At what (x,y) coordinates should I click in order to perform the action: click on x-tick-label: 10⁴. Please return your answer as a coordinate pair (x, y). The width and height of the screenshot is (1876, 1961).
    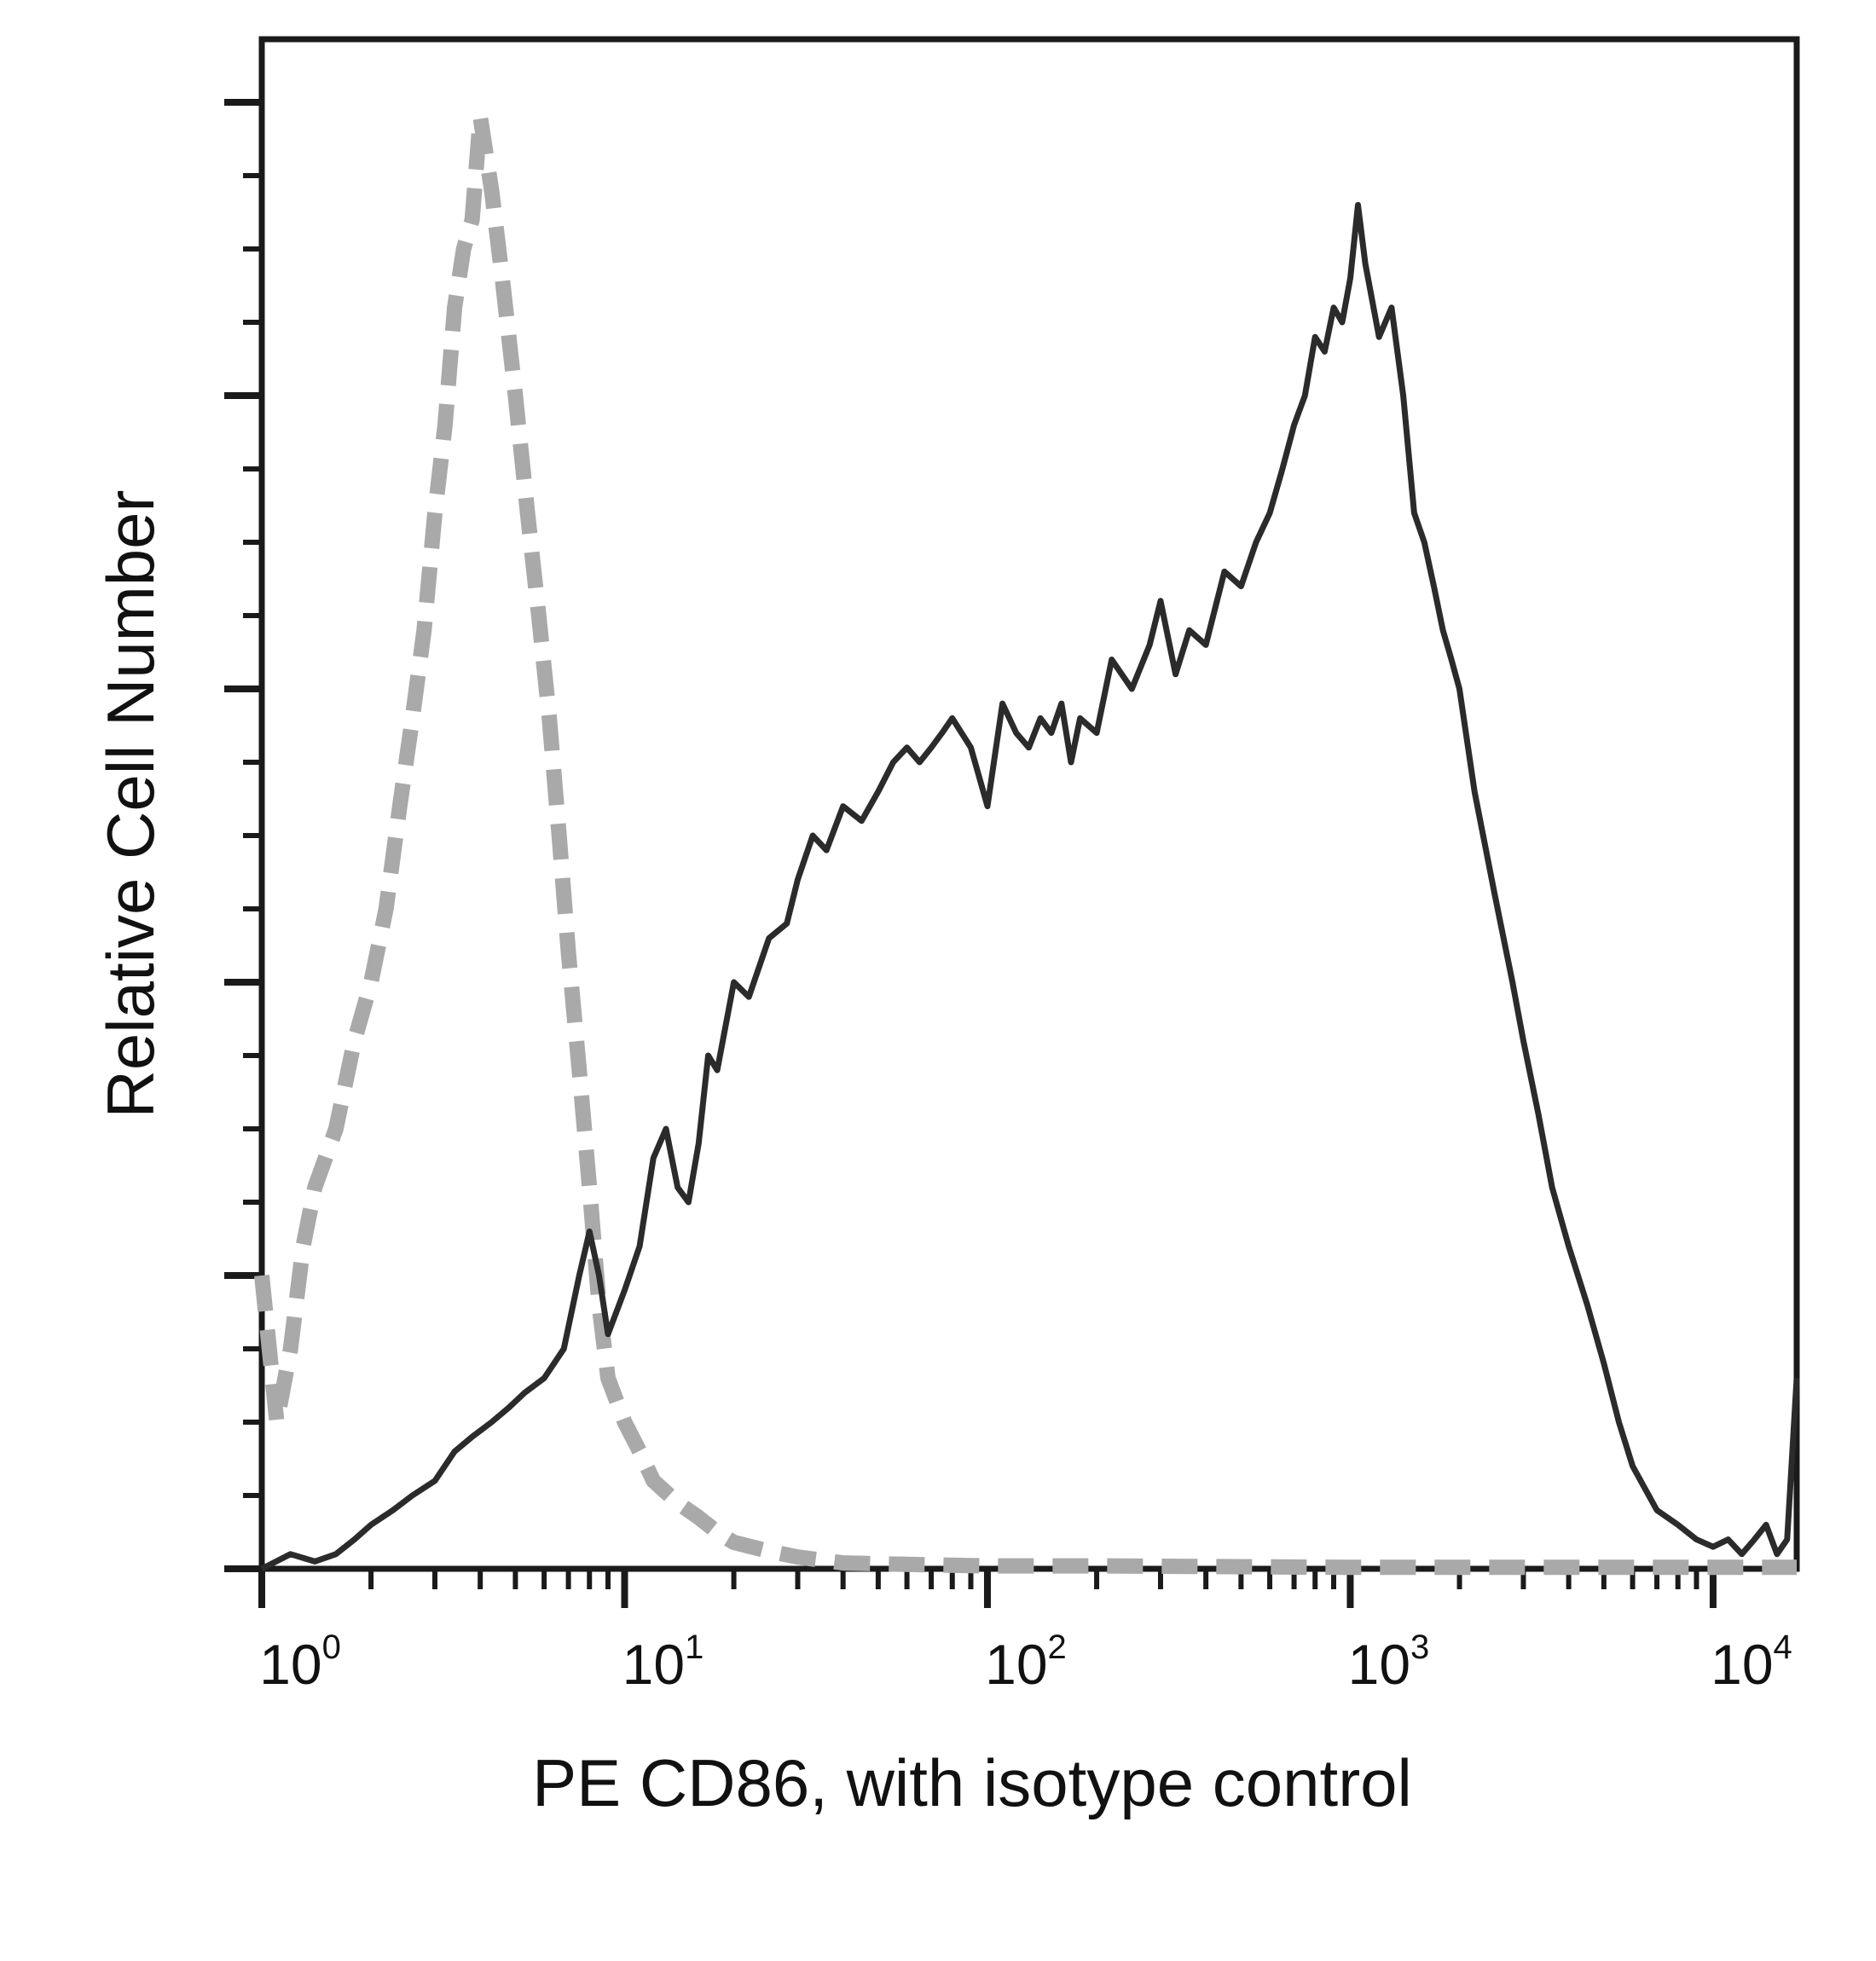
    Looking at the image, I should click on (1751, 1662).